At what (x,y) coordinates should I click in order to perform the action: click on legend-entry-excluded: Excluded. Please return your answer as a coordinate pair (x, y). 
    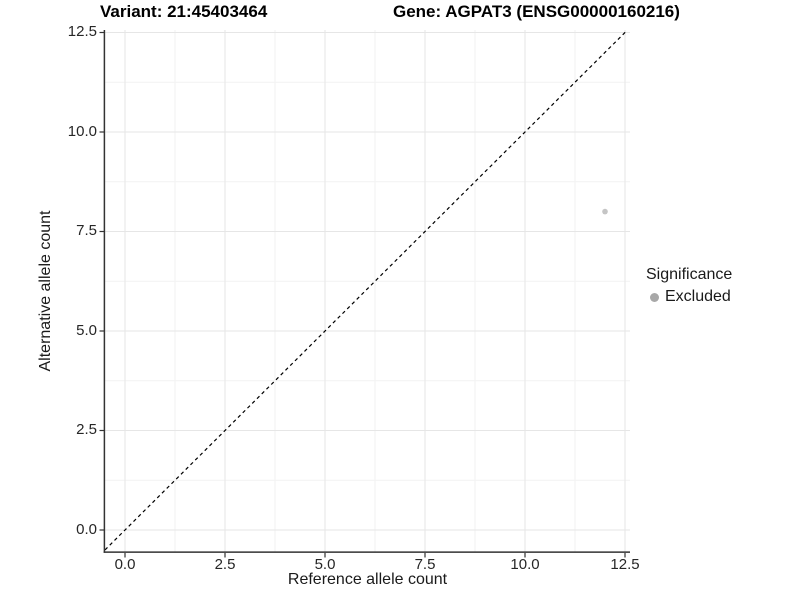
    Looking at the image, I should click on (689, 297).